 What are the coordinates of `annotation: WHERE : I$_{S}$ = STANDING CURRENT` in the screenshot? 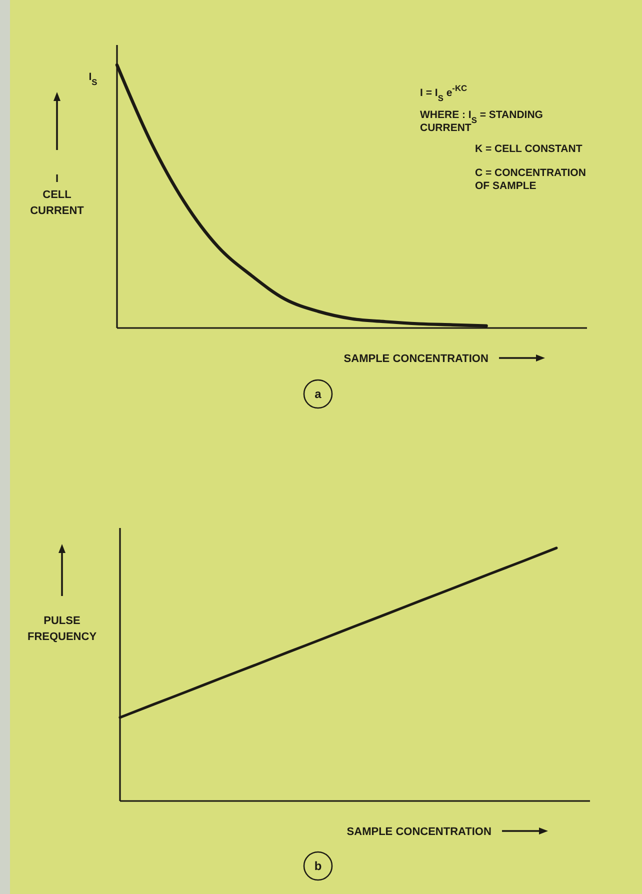 It's located at (481, 121).